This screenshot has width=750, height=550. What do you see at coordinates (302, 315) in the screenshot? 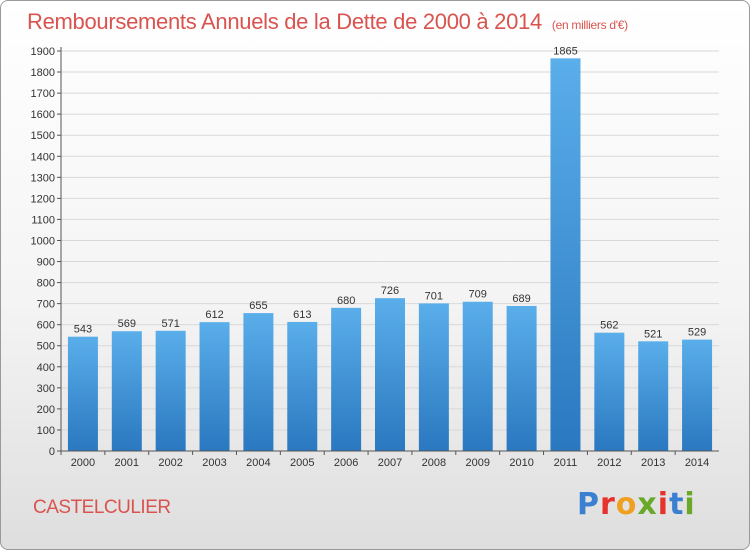
I see `bar-value-label: 613` at bounding box center [302, 315].